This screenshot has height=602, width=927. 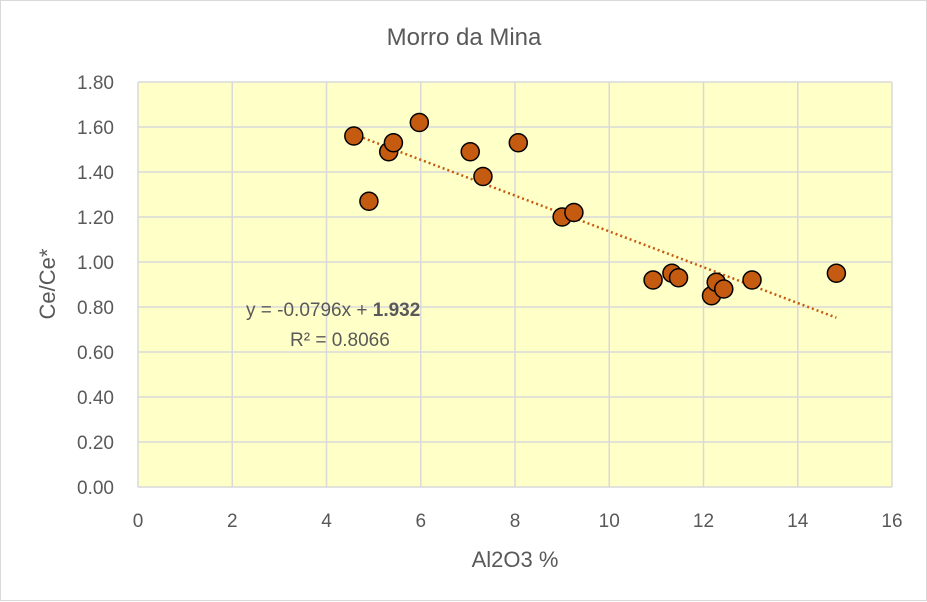 What do you see at coordinates (95, 128) in the screenshot?
I see `y-tick-label: 1.60` at bounding box center [95, 128].